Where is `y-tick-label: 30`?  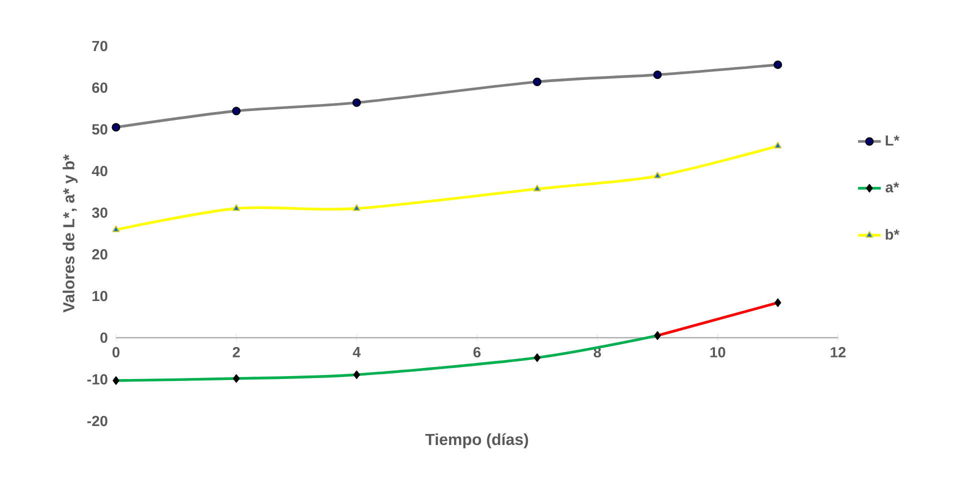 y-tick-label: 30 is located at coordinates (100, 212).